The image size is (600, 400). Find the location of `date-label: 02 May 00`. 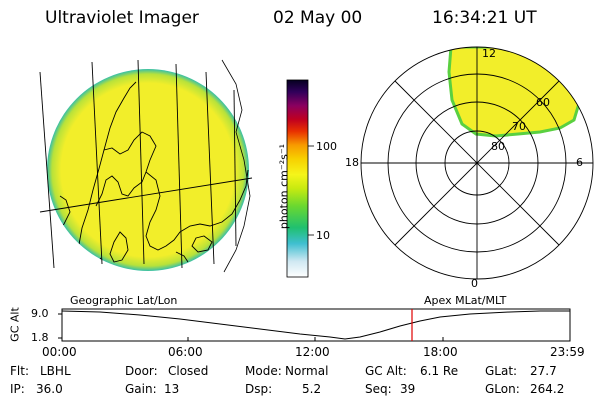

date-label: 02 May 00 is located at coordinates (318, 18).